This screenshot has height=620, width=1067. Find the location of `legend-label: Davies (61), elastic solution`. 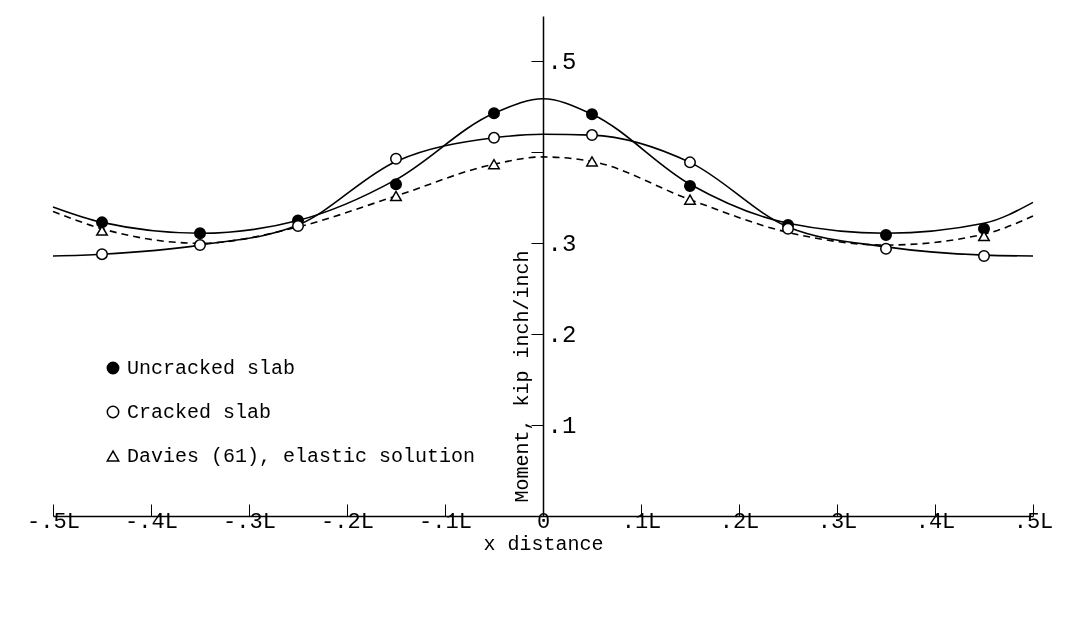

legend-label: Davies (61), elastic solution is located at coordinates (301, 456).